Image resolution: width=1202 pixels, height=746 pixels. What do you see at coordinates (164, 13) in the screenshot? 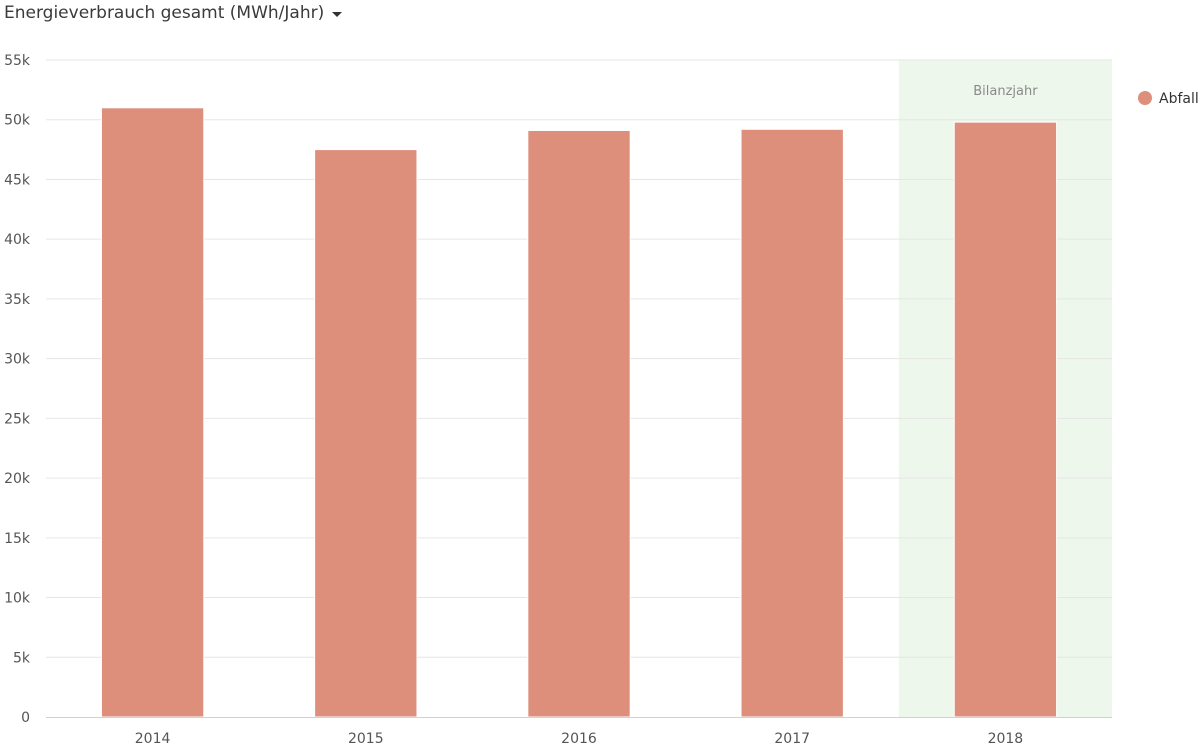
I see `chart-title: Energieverbrauch gesamt (MWh/Jahr)` at bounding box center [164, 13].